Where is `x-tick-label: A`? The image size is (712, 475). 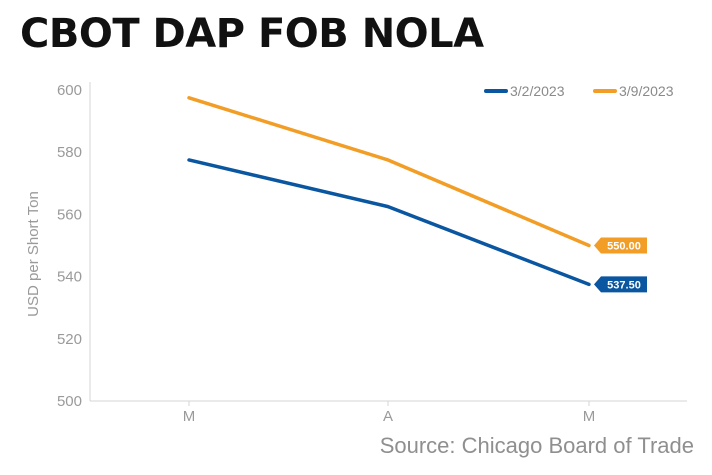 x-tick-label: A is located at coordinates (388, 416).